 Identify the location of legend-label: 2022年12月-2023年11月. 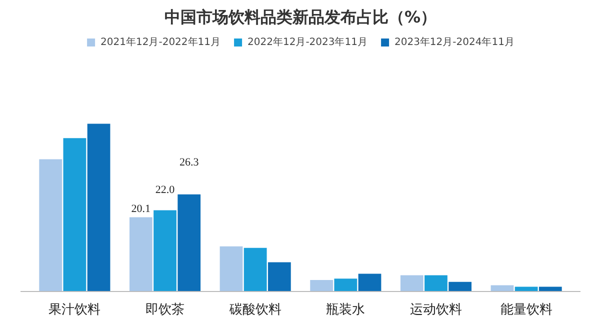
(308, 42).